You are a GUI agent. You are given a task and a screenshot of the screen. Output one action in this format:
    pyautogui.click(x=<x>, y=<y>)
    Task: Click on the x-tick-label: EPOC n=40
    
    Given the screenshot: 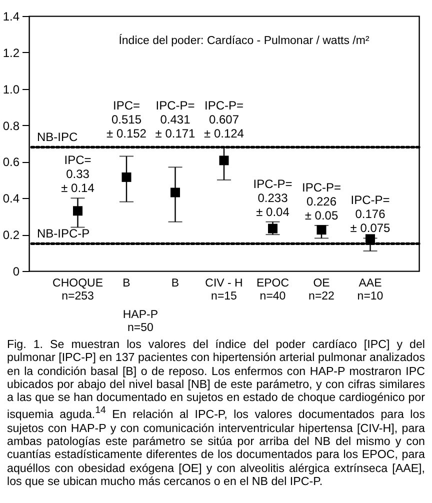 What is the action you would take?
    pyautogui.click(x=273, y=290)
    